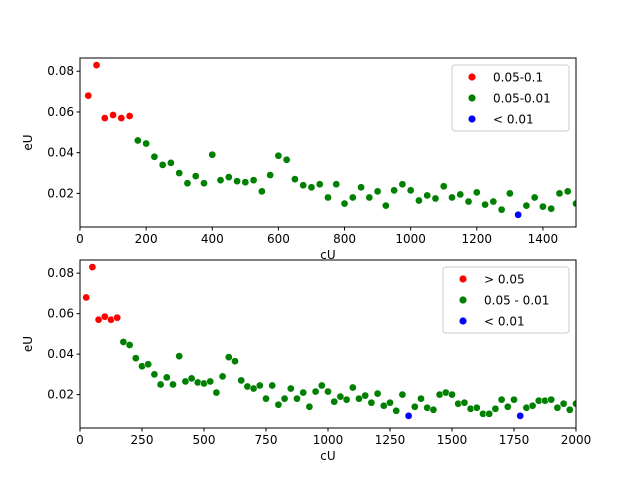 The image size is (640, 480). What do you see at coordinates (80, 440) in the screenshot?
I see `x-tick-label: 0` at bounding box center [80, 440].